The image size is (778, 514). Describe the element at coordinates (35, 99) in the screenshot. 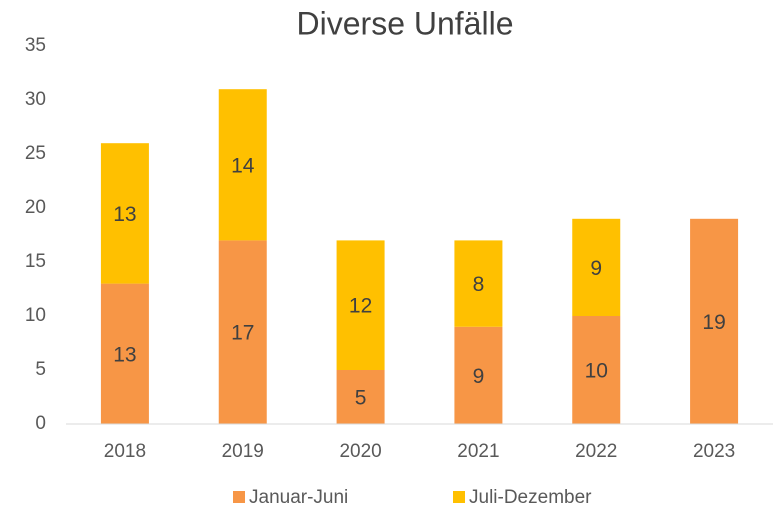

I see `y-tick-label: 30` at that location.